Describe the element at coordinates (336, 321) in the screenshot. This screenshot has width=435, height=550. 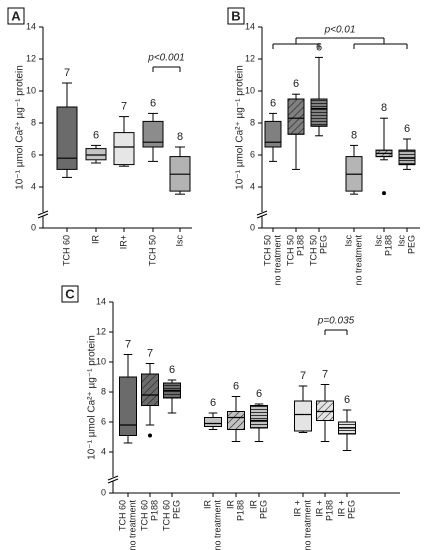
I see `significance: p=0.035` at that location.